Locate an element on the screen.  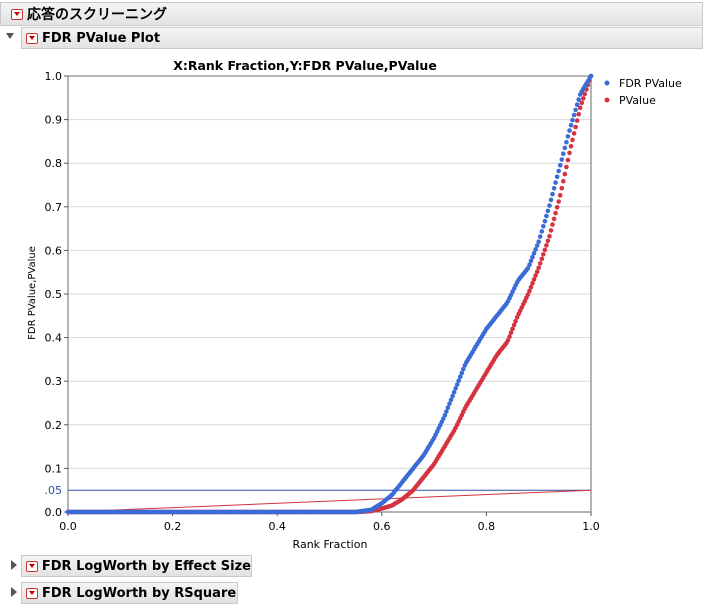
y-tick-label: 0.6 is located at coordinates (54, 250).